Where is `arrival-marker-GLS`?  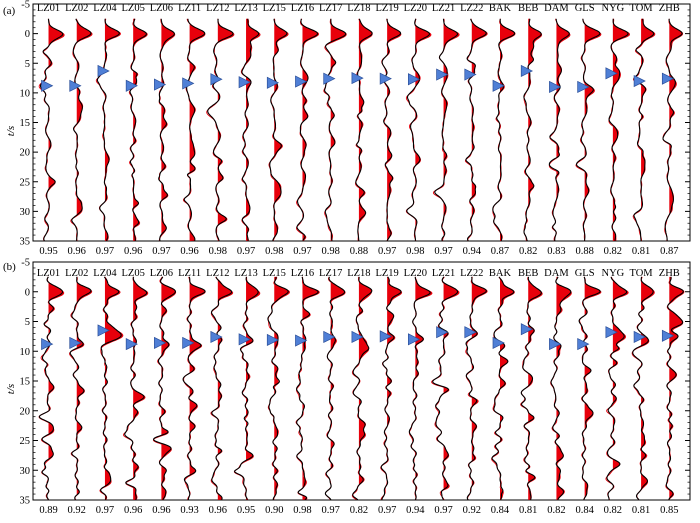 arrival-marker-GLS is located at coordinates (583, 87).